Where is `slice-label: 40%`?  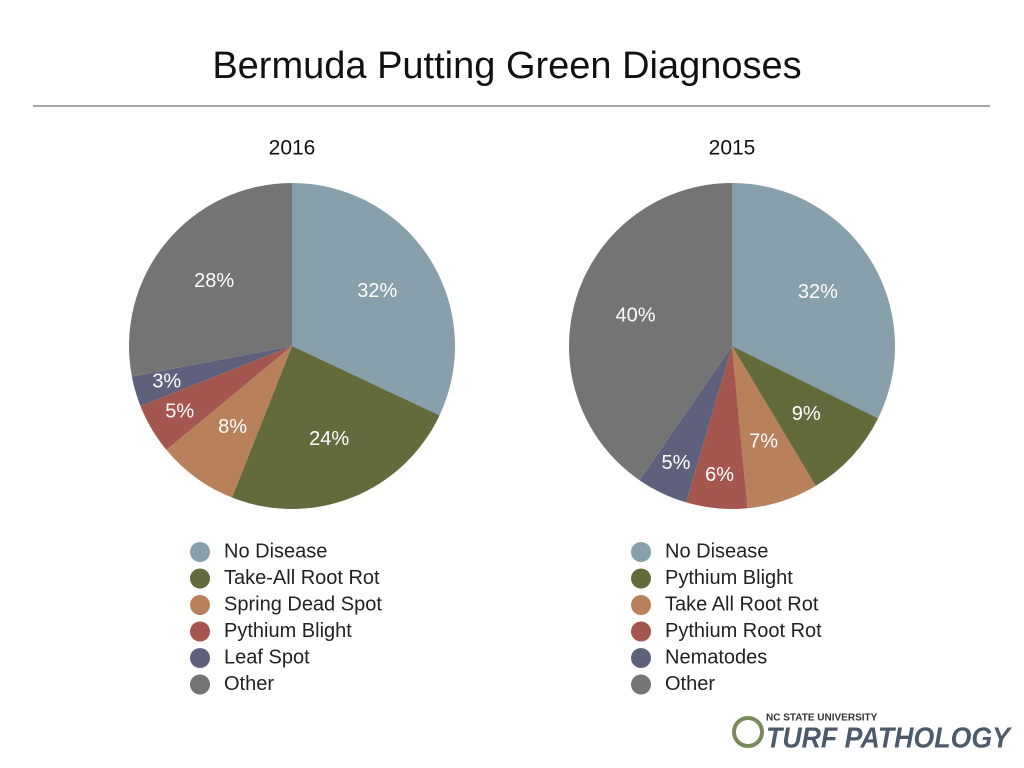
slice-label: 40% is located at coordinates (635, 315).